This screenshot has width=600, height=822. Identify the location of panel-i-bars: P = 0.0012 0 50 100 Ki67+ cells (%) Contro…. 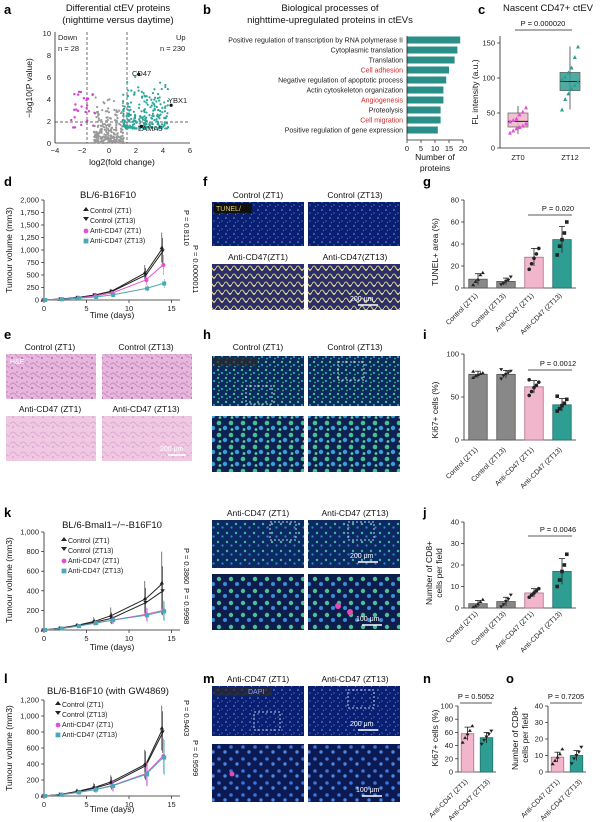
(503, 420).